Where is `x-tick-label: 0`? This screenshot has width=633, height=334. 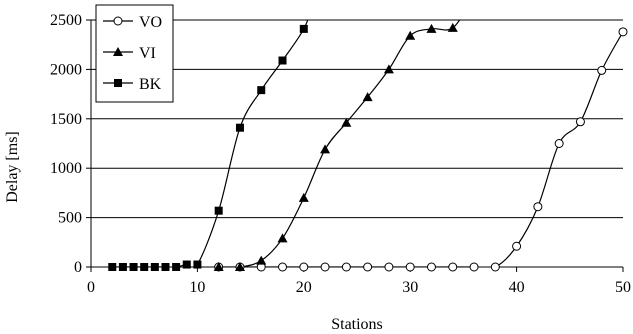
x-tick-label: 0 is located at coordinates (91, 287).